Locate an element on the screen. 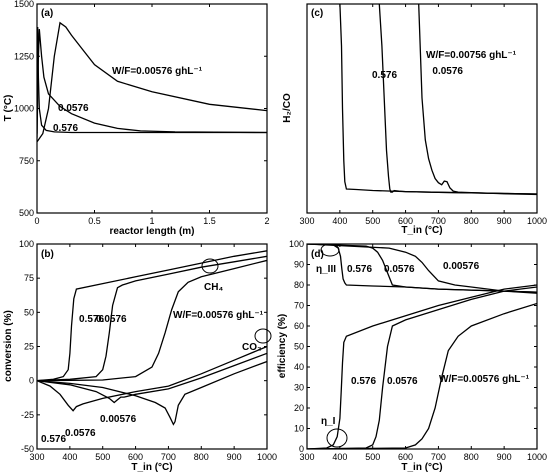 The image size is (550, 474). panel-b-x-tick-label-2: 500 is located at coordinates (102, 457).